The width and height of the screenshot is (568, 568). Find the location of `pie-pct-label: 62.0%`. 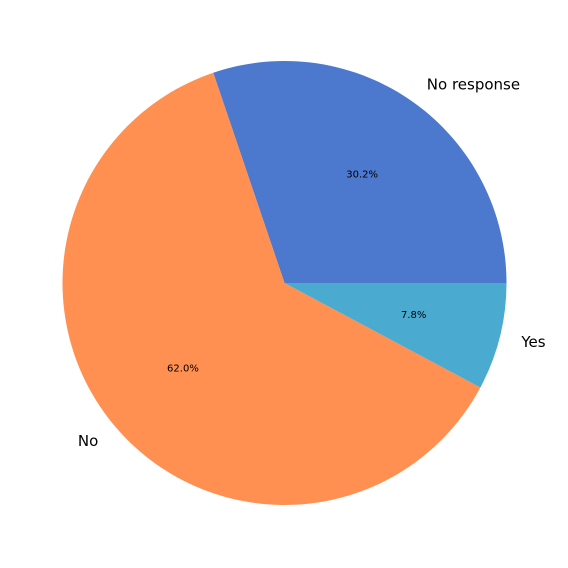

pie-pct-label: 62.0% is located at coordinates (183, 369).